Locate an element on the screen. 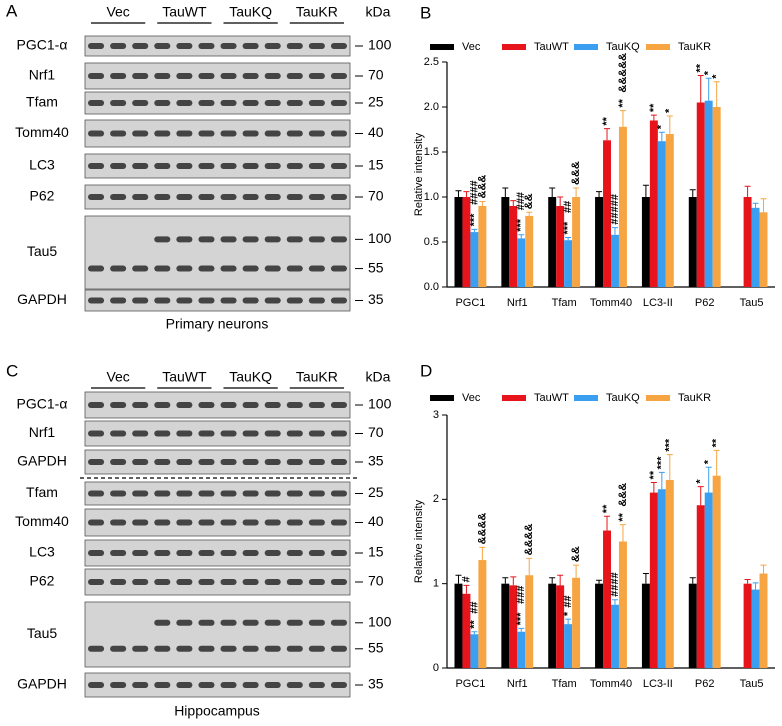  significance-mark: # is located at coordinates (466, 579).